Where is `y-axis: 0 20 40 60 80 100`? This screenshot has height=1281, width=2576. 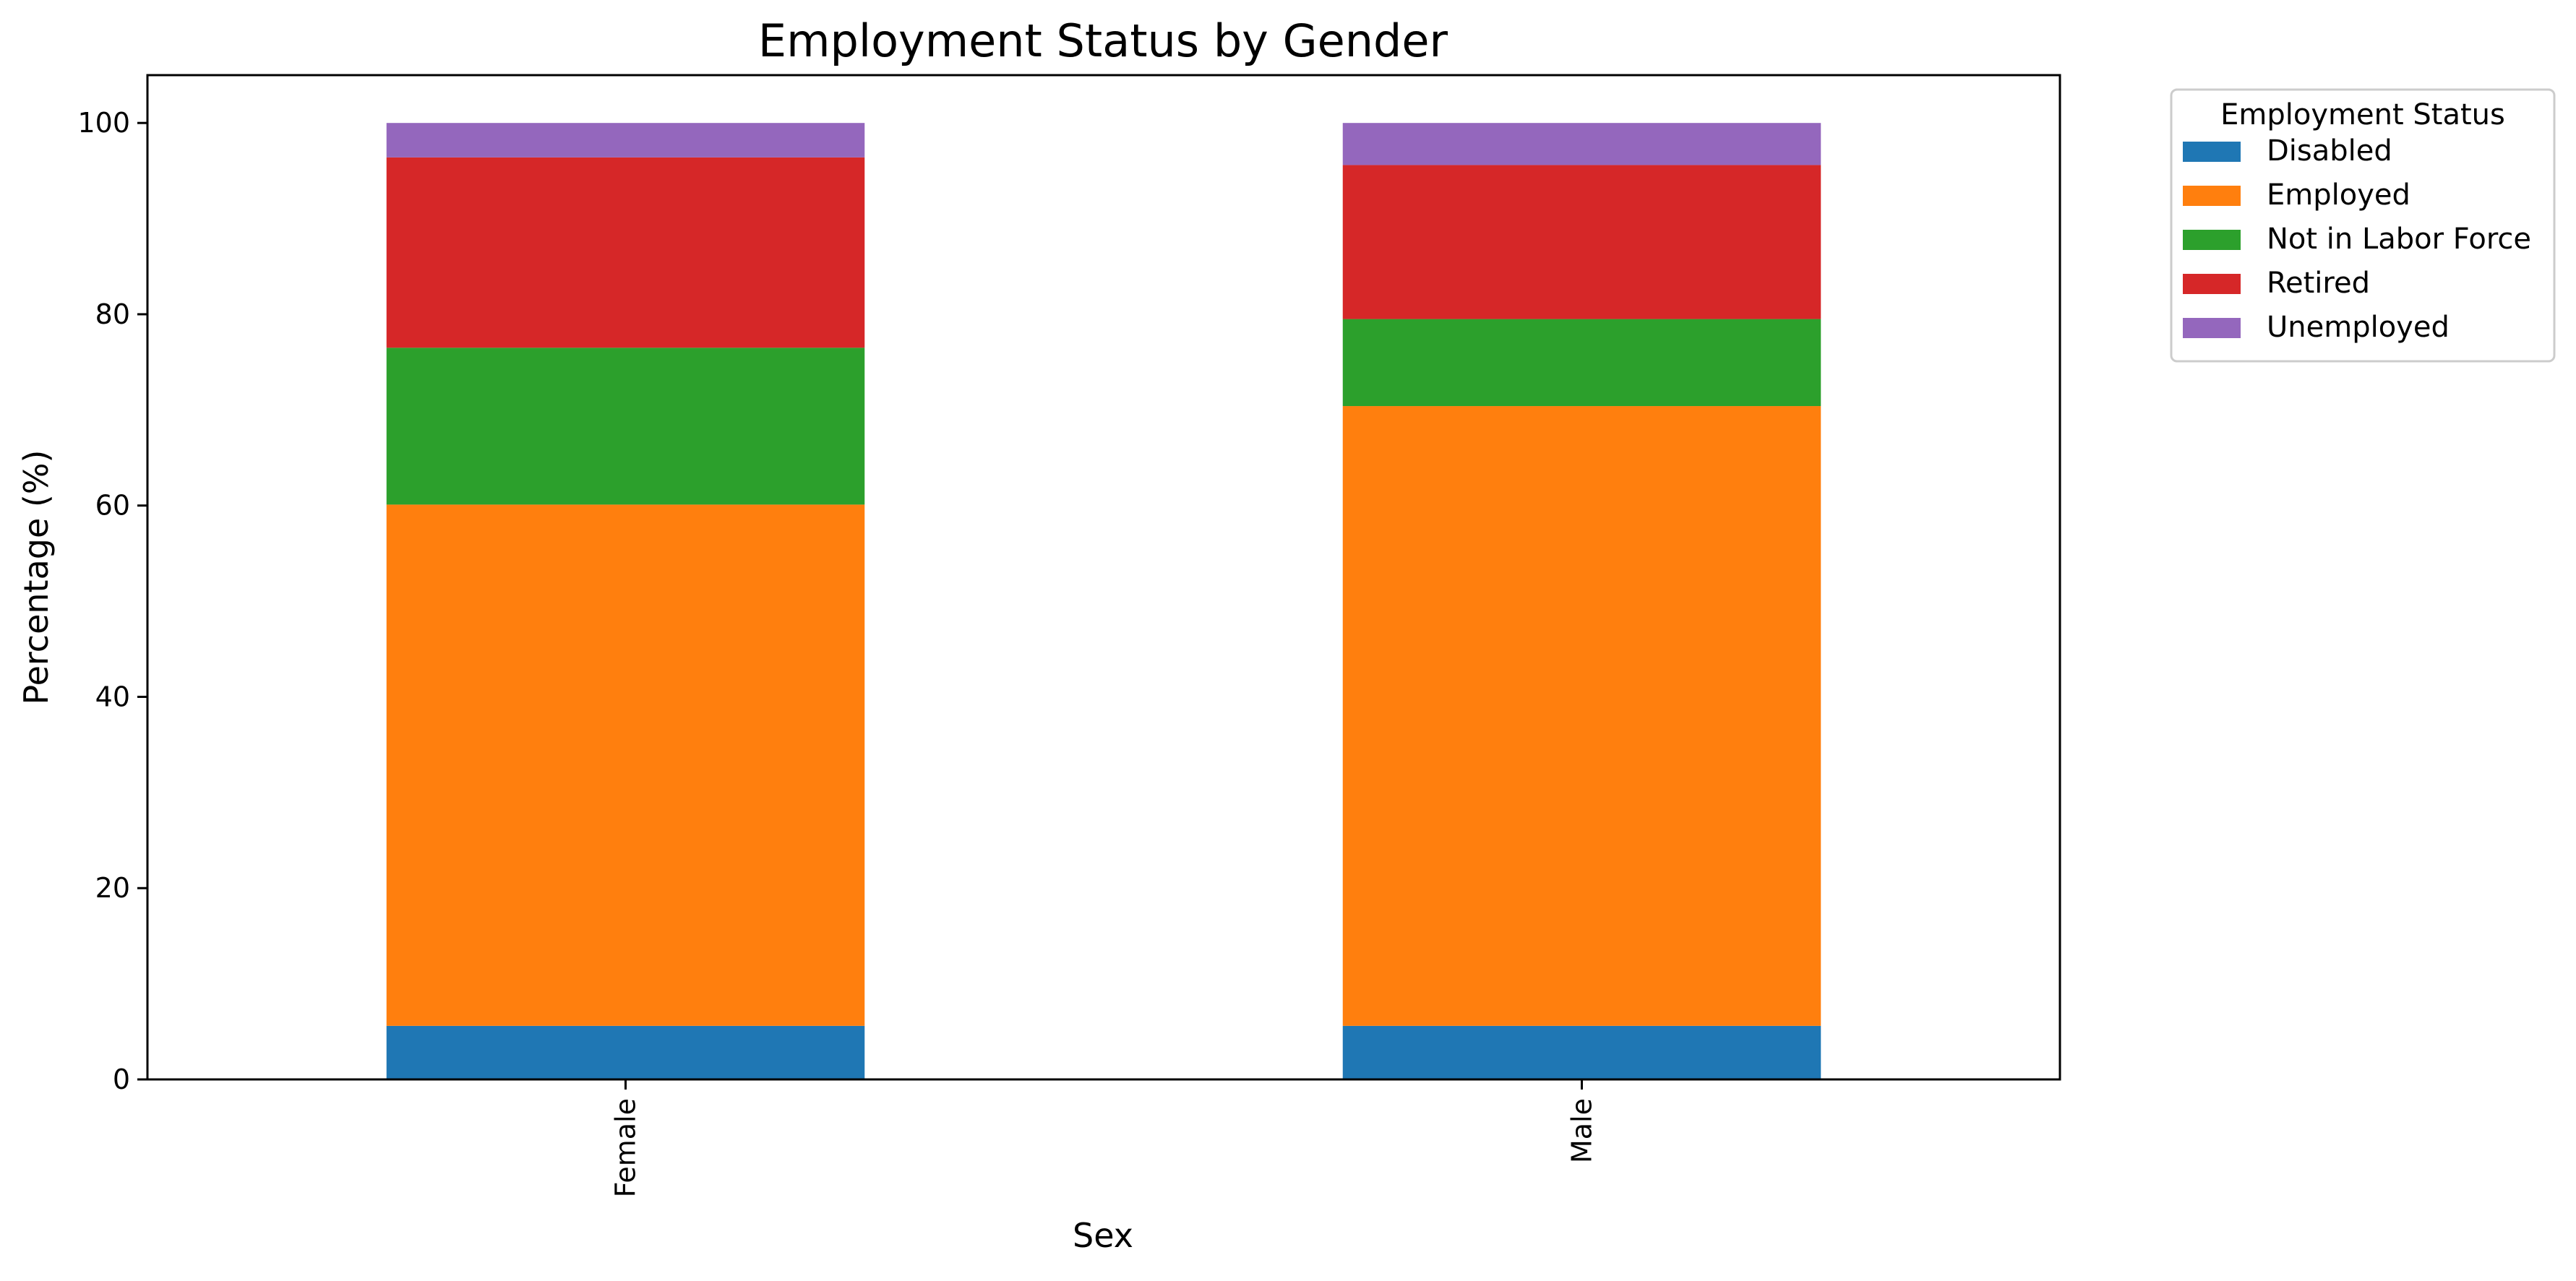
y-axis: 0 20 40 60 80 100 is located at coordinates (112, 601).